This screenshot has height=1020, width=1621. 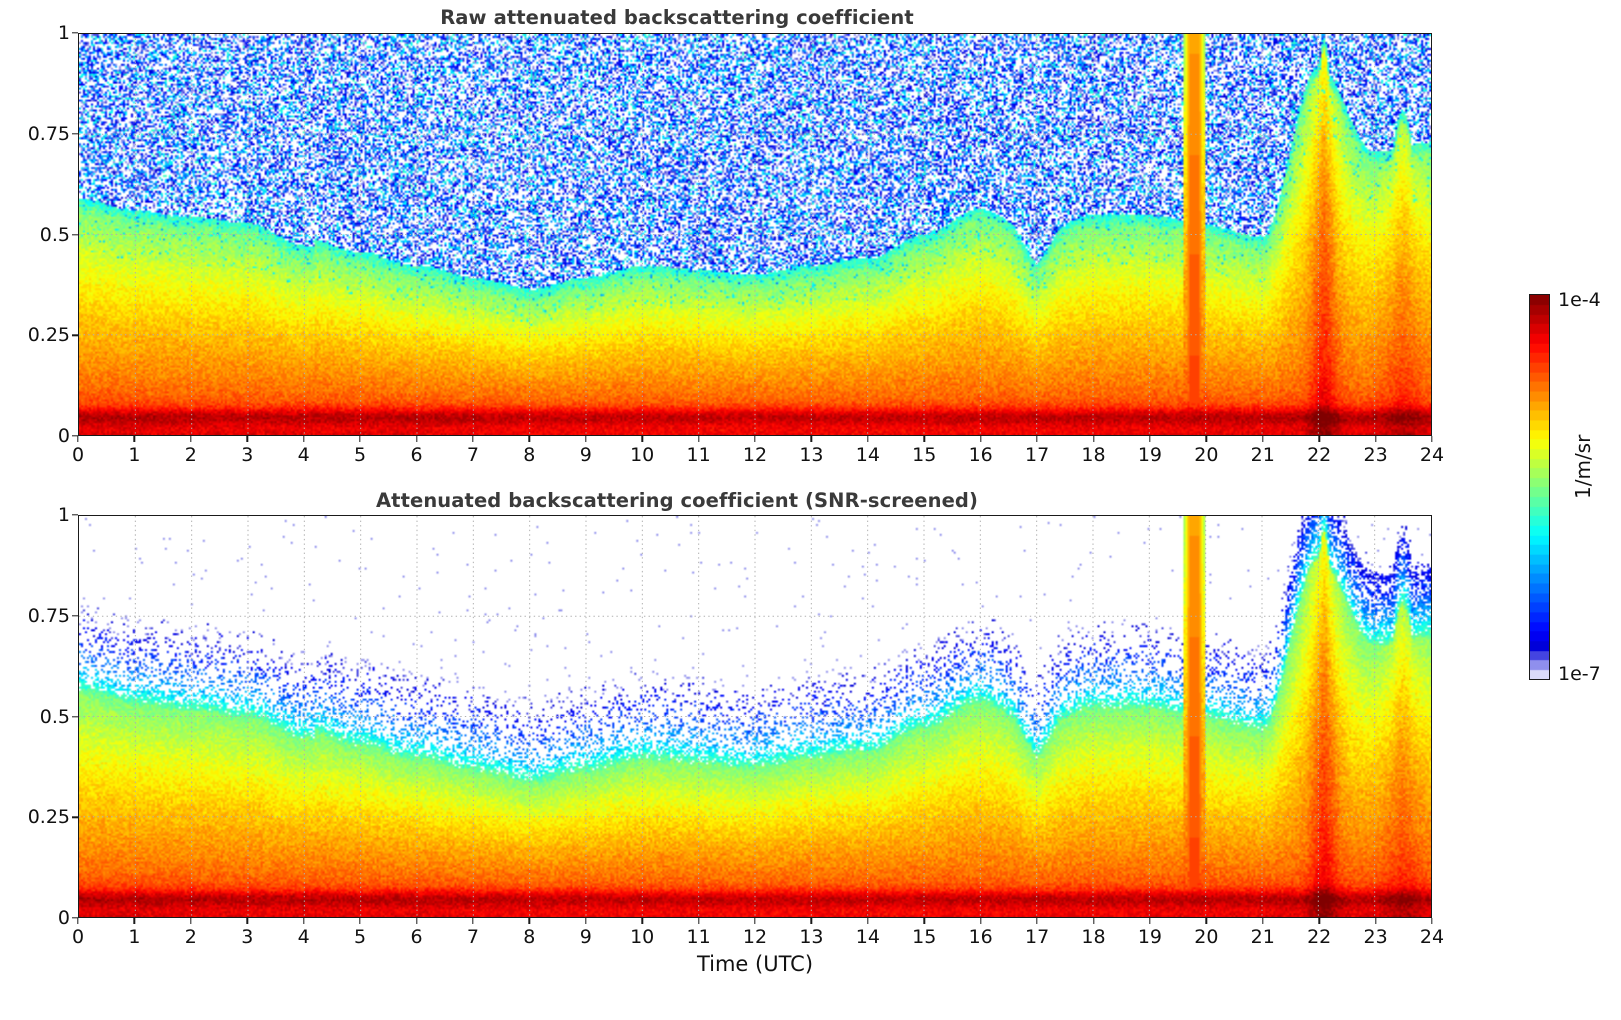 I want to click on y-tick-label-top-2: 0.5, so click(x=54, y=234).